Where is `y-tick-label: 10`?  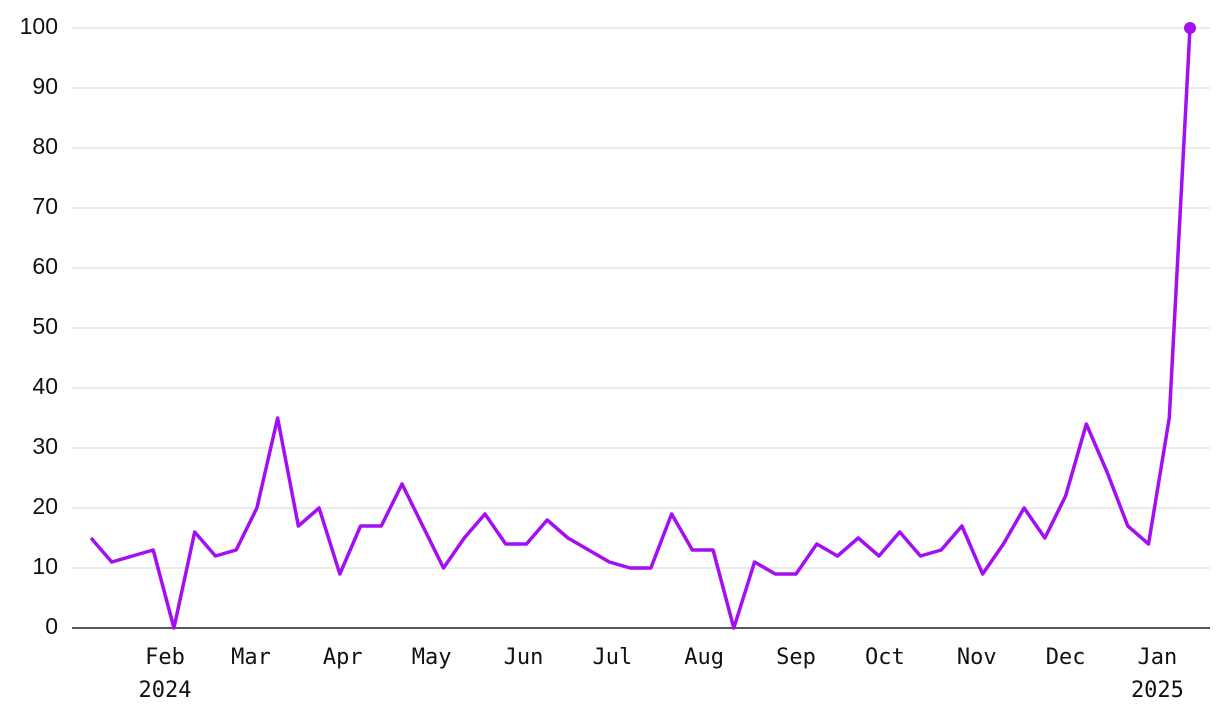 y-tick-label: 10 is located at coordinates (45, 566).